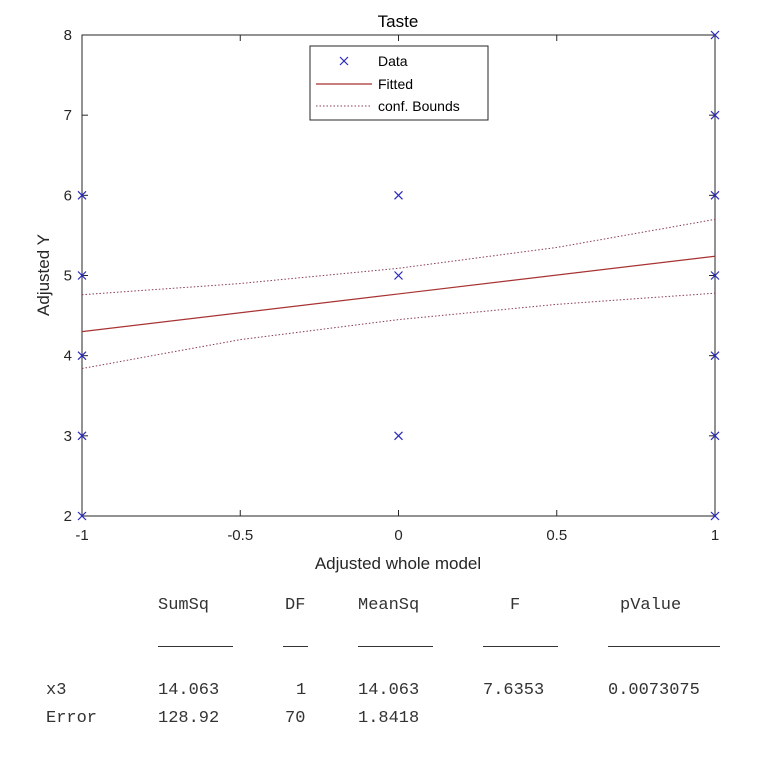  Describe the element at coordinates (520, 646) in the screenshot. I see `header-rule-f` at that location.